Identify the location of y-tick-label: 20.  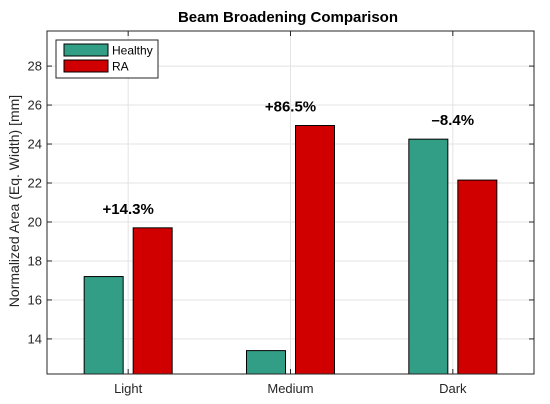
(35, 221).